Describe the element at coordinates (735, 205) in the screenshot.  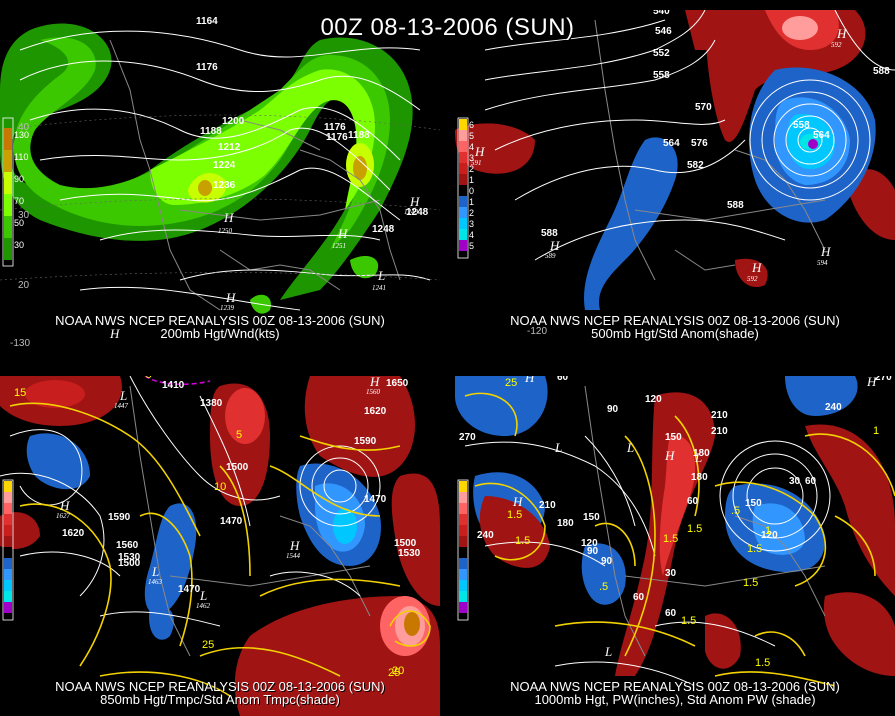
I see `height-label: 588` at that location.